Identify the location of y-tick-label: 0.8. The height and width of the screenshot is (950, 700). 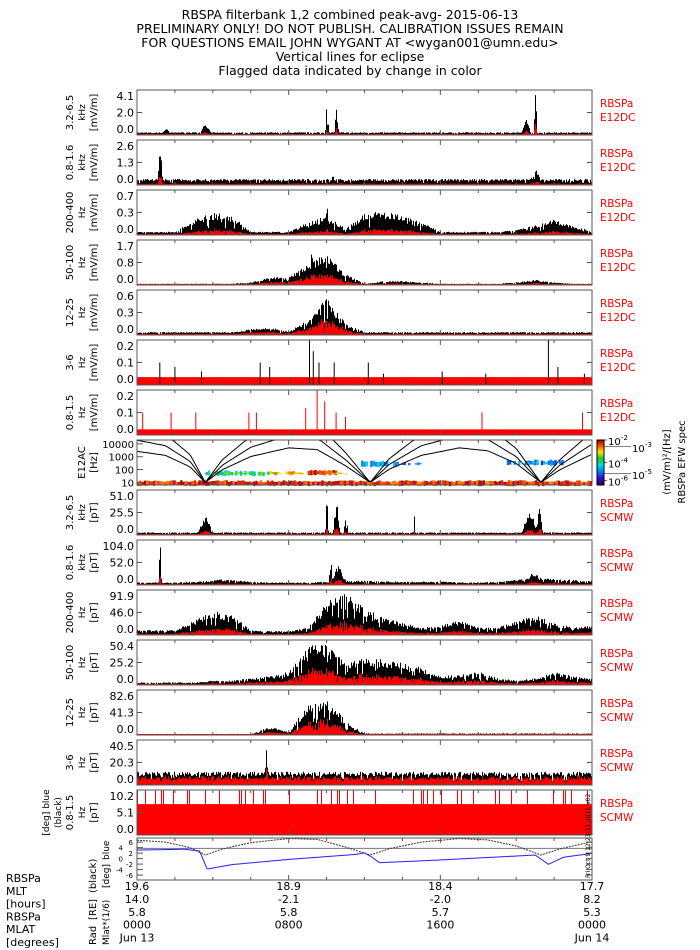
(126, 263).